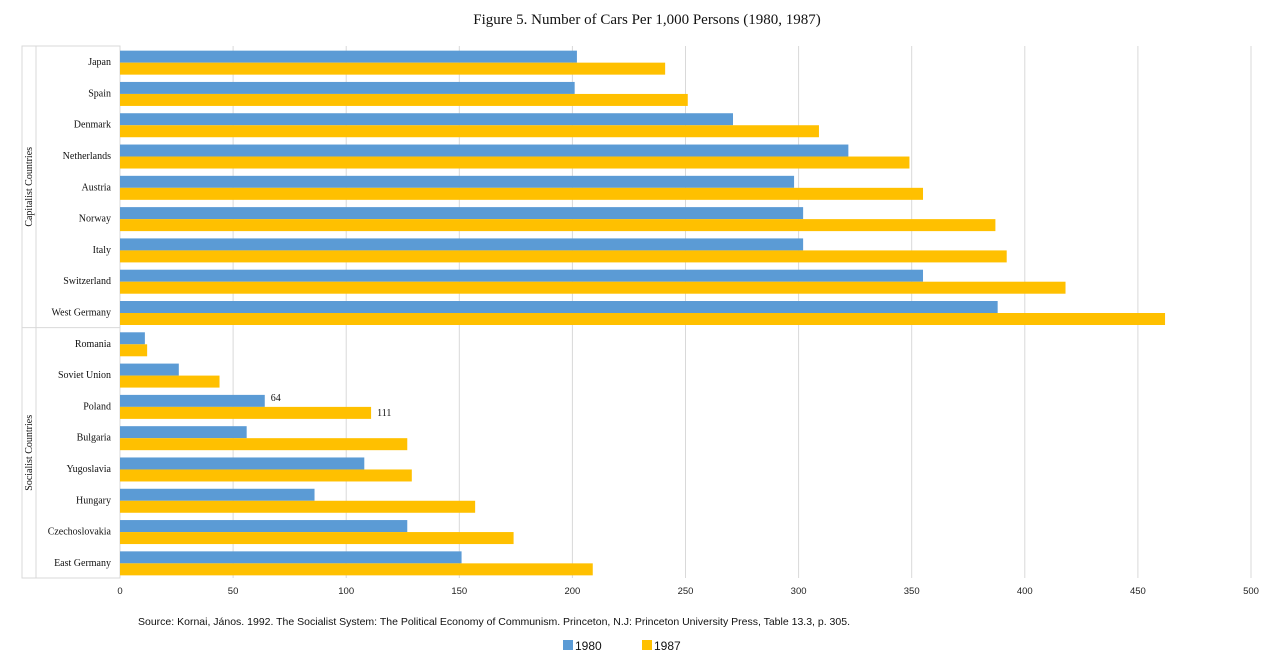  I want to click on legend-label-1980: 1980, so click(588, 646).